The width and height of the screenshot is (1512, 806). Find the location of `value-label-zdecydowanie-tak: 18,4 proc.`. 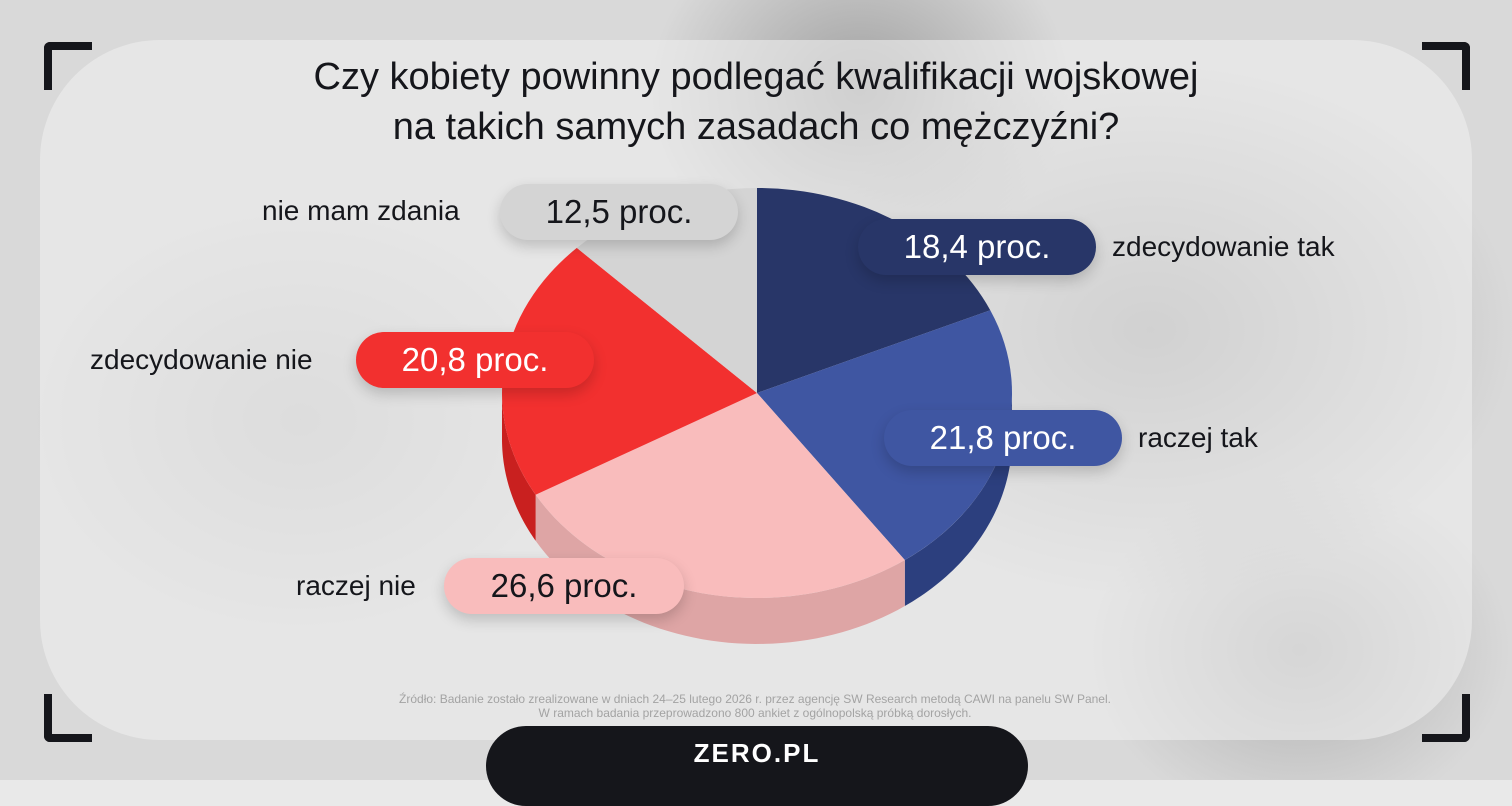

value-label-zdecydowanie-tak: 18,4 proc. is located at coordinates (977, 246).